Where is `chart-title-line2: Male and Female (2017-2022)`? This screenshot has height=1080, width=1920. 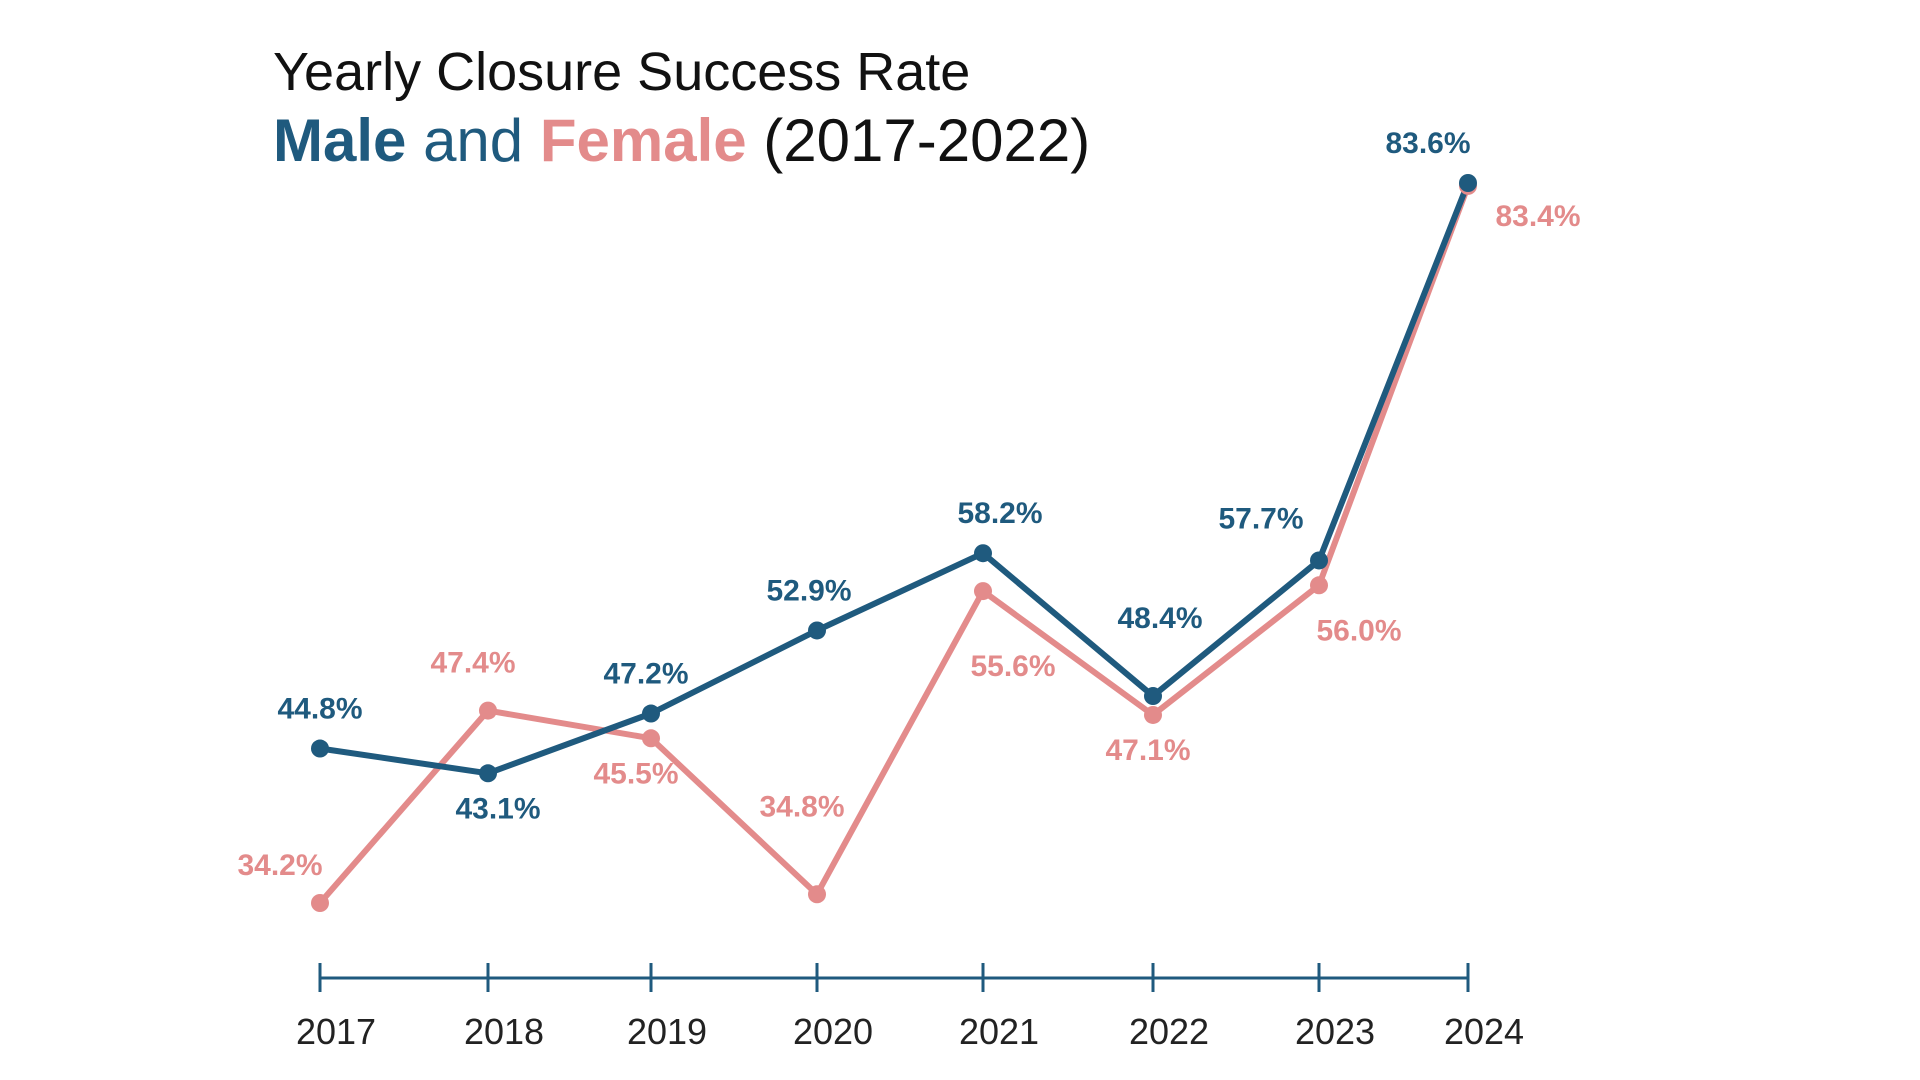 chart-title-line2: Male and Female (2017-2022) is located at coordinates (681, 141).